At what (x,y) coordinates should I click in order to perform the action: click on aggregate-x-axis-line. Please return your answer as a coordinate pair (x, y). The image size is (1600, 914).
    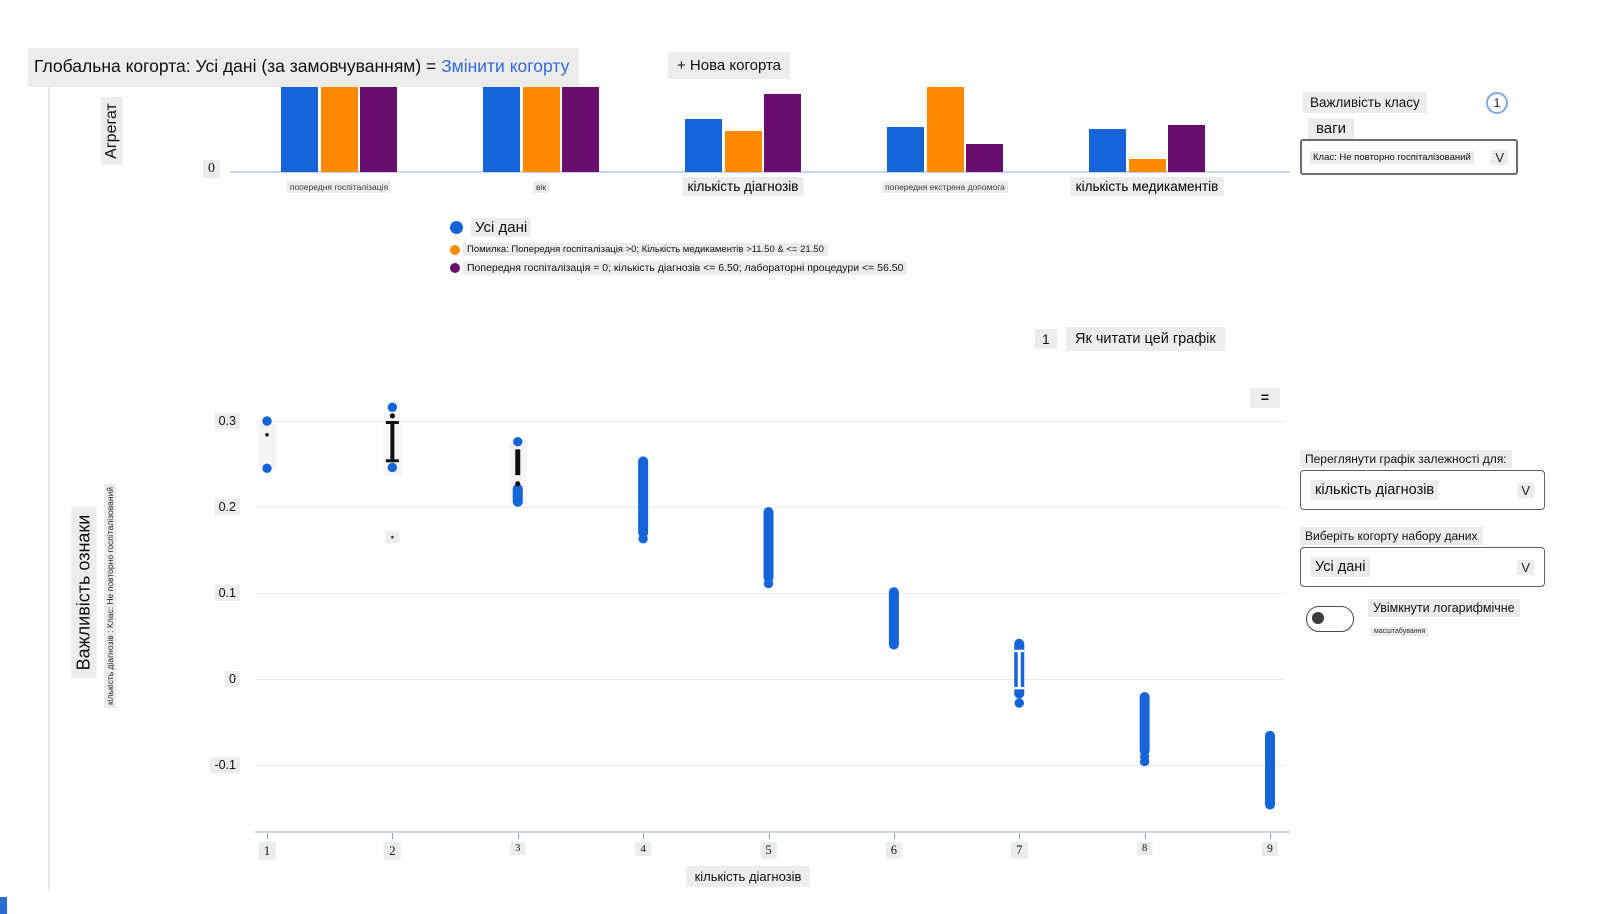
    Looking at the image, I should click on (760, 172).